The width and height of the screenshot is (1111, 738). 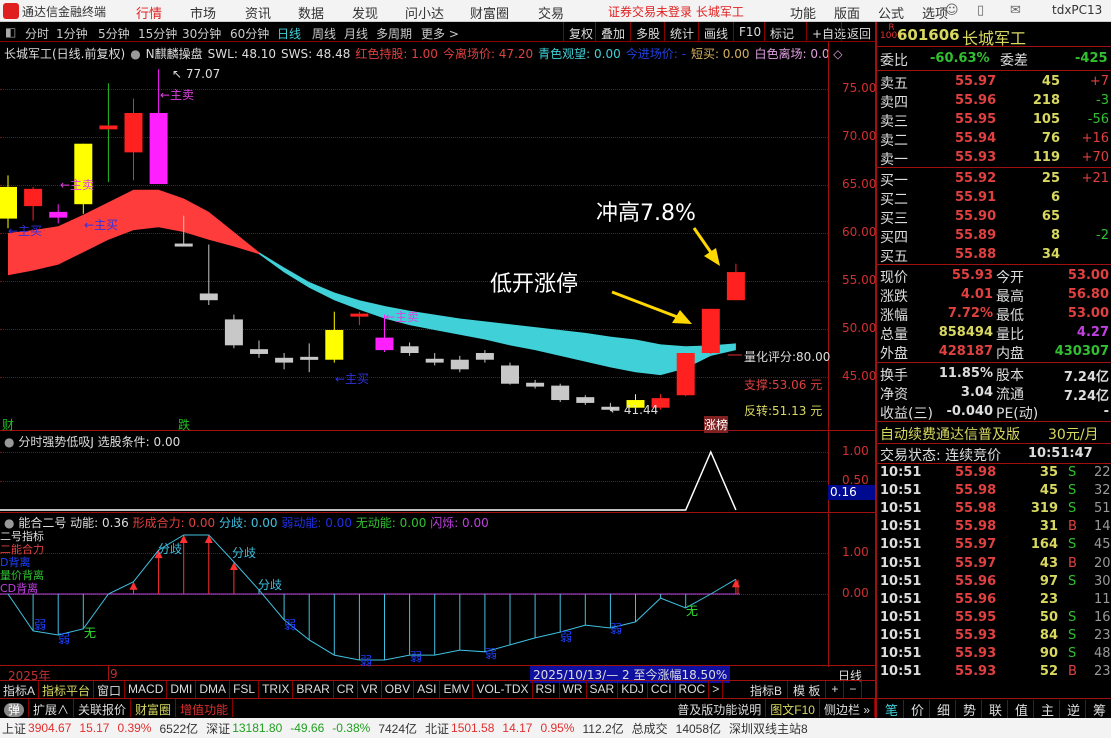 What do you see at coordinates (835, 689) in the screenshot?
I see `indicator-tab: +` at bounding box center [835, 689].